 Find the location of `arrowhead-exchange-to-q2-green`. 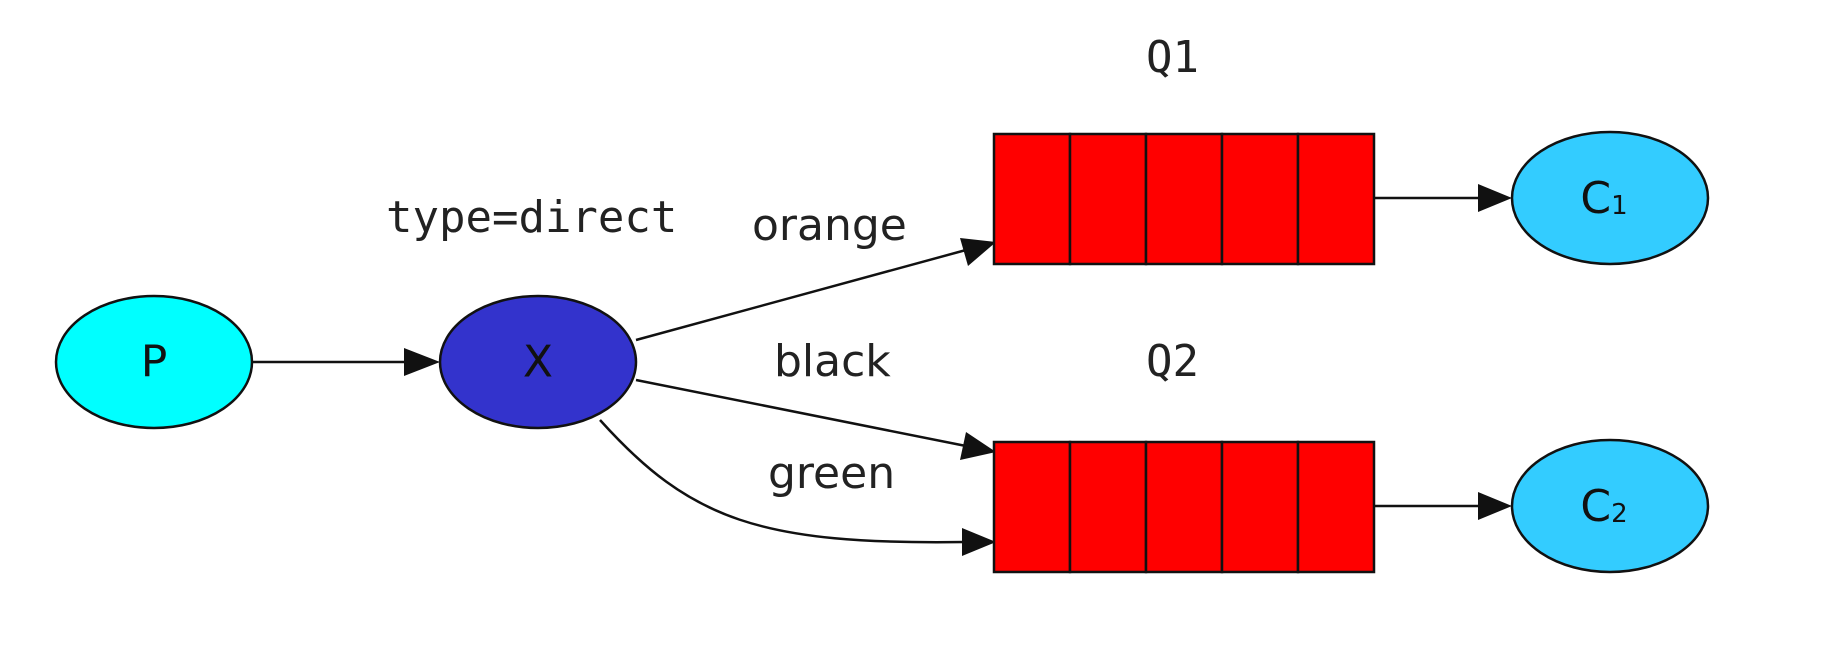

arrowhead-exchange-to-q2-green is located at coordinates (979, 542).